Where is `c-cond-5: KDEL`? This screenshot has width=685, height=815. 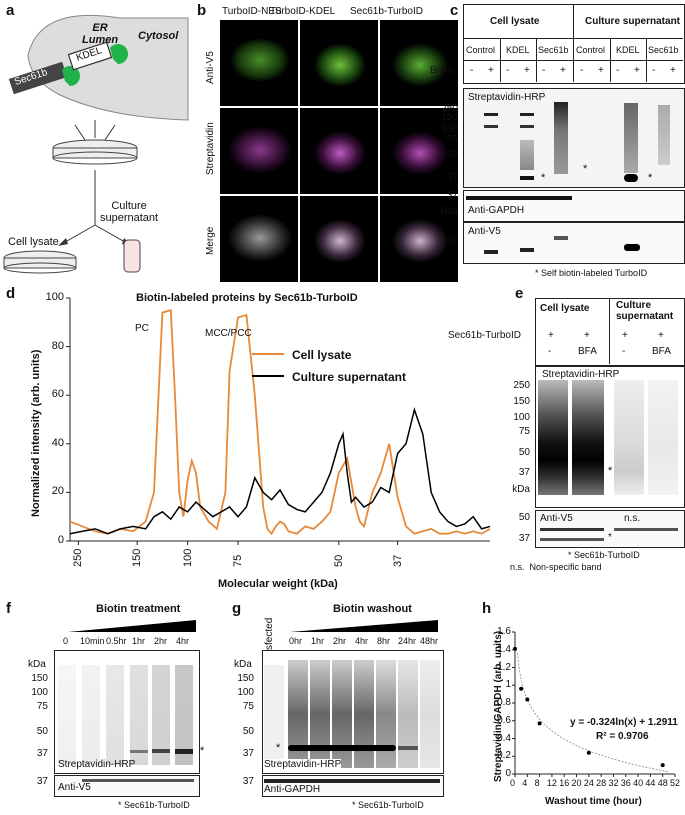 c-cond-5: KDEL is located at coordinates (628, 50).